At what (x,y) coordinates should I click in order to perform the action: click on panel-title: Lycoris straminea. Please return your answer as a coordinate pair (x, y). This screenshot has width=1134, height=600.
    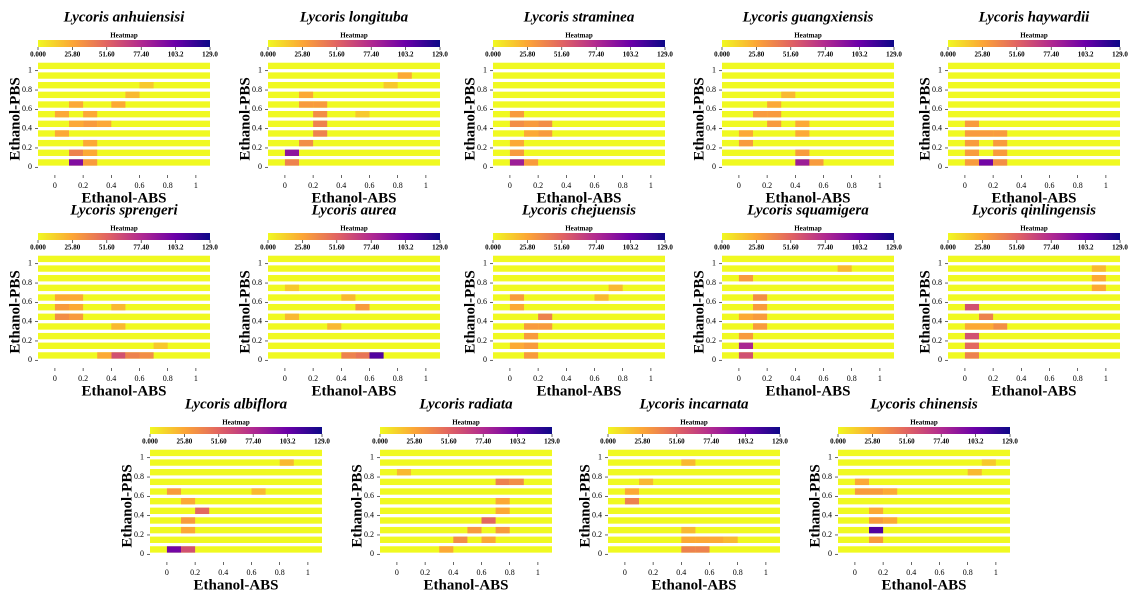
    Looking at the image, I should click on (579, 17).